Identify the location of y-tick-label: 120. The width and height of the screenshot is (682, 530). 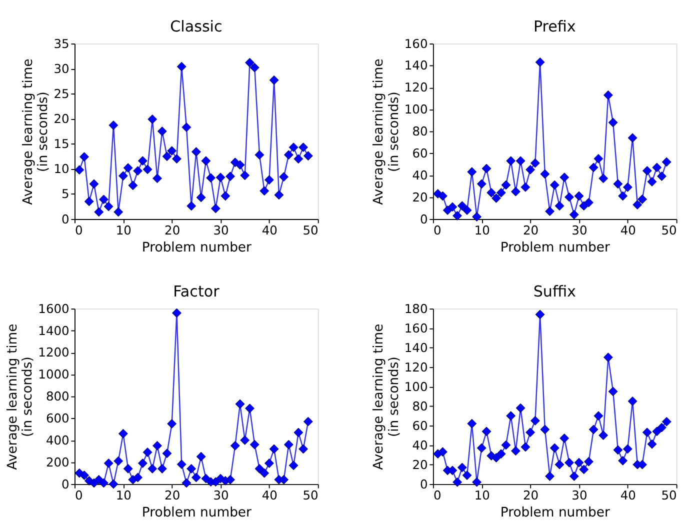
(416, 367).